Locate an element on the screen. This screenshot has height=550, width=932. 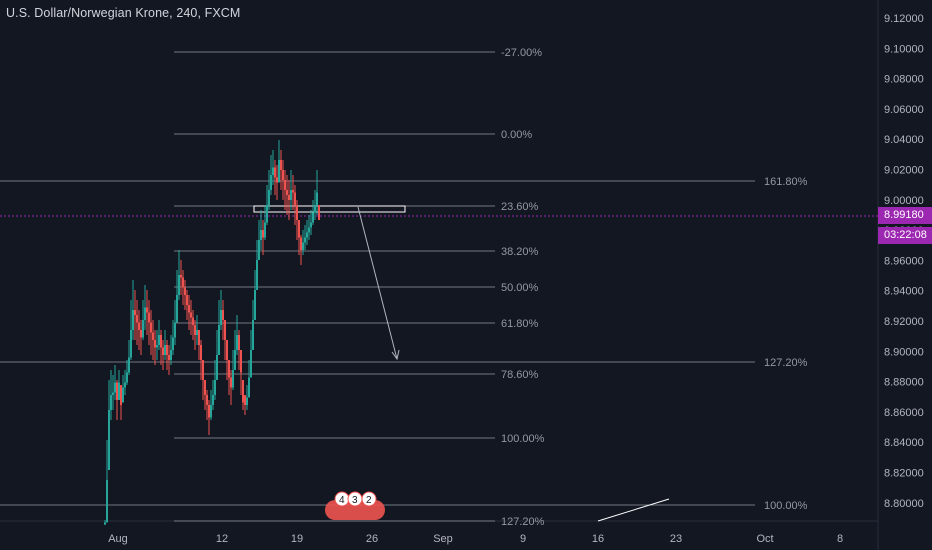
time-axis-label: 19 is located at coordinates (297, 539).